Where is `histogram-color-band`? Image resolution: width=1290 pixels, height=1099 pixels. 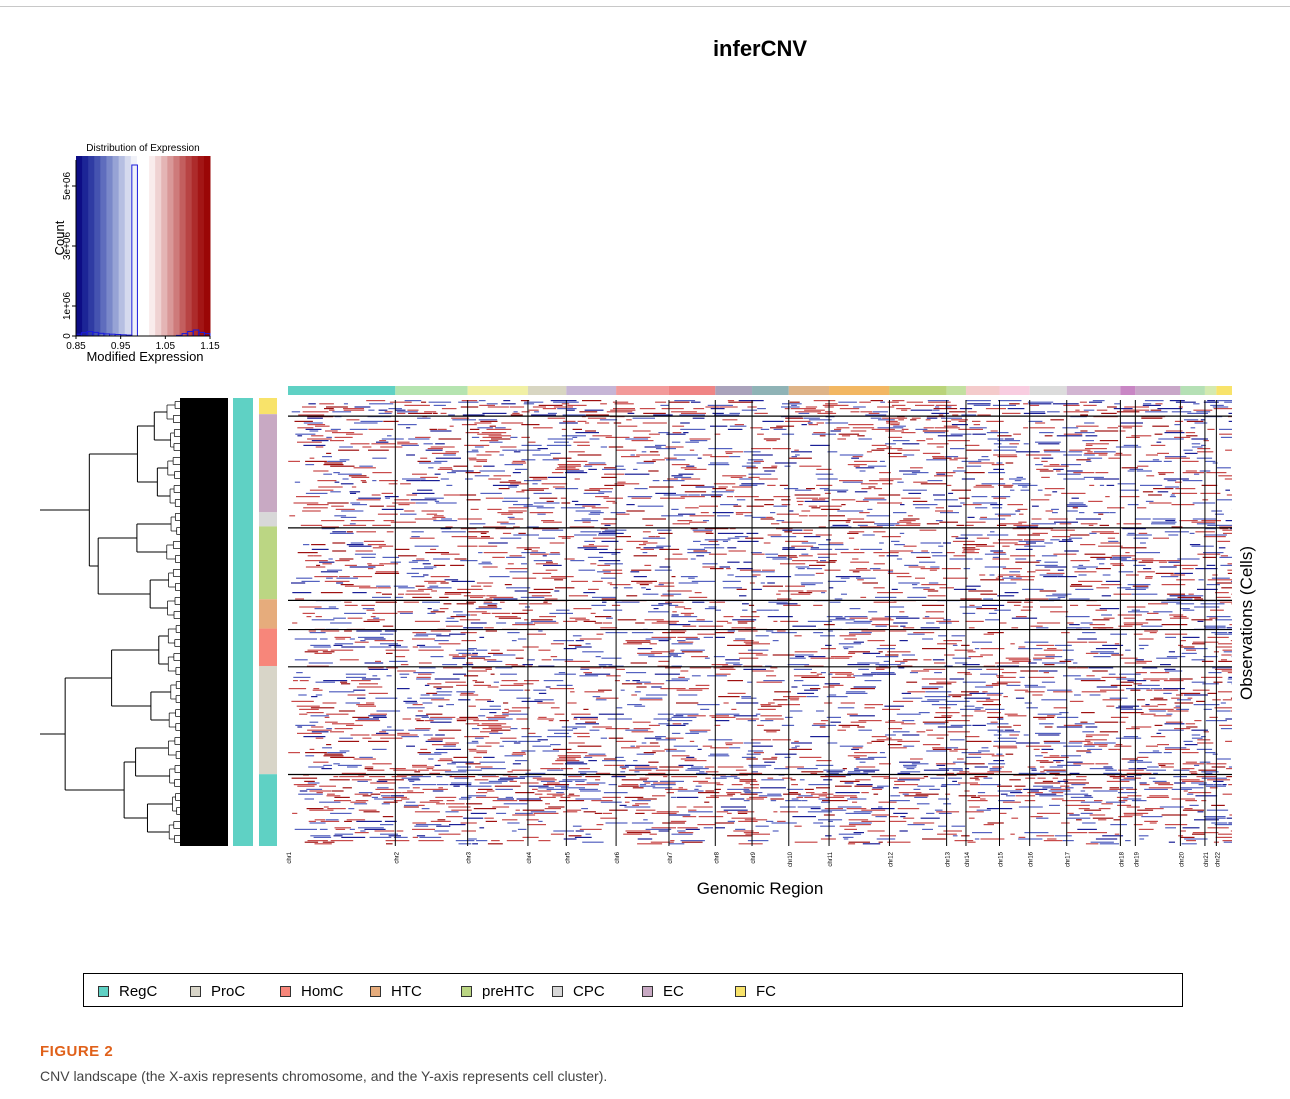
histogram-color-band is located at coordinates (170, 246).